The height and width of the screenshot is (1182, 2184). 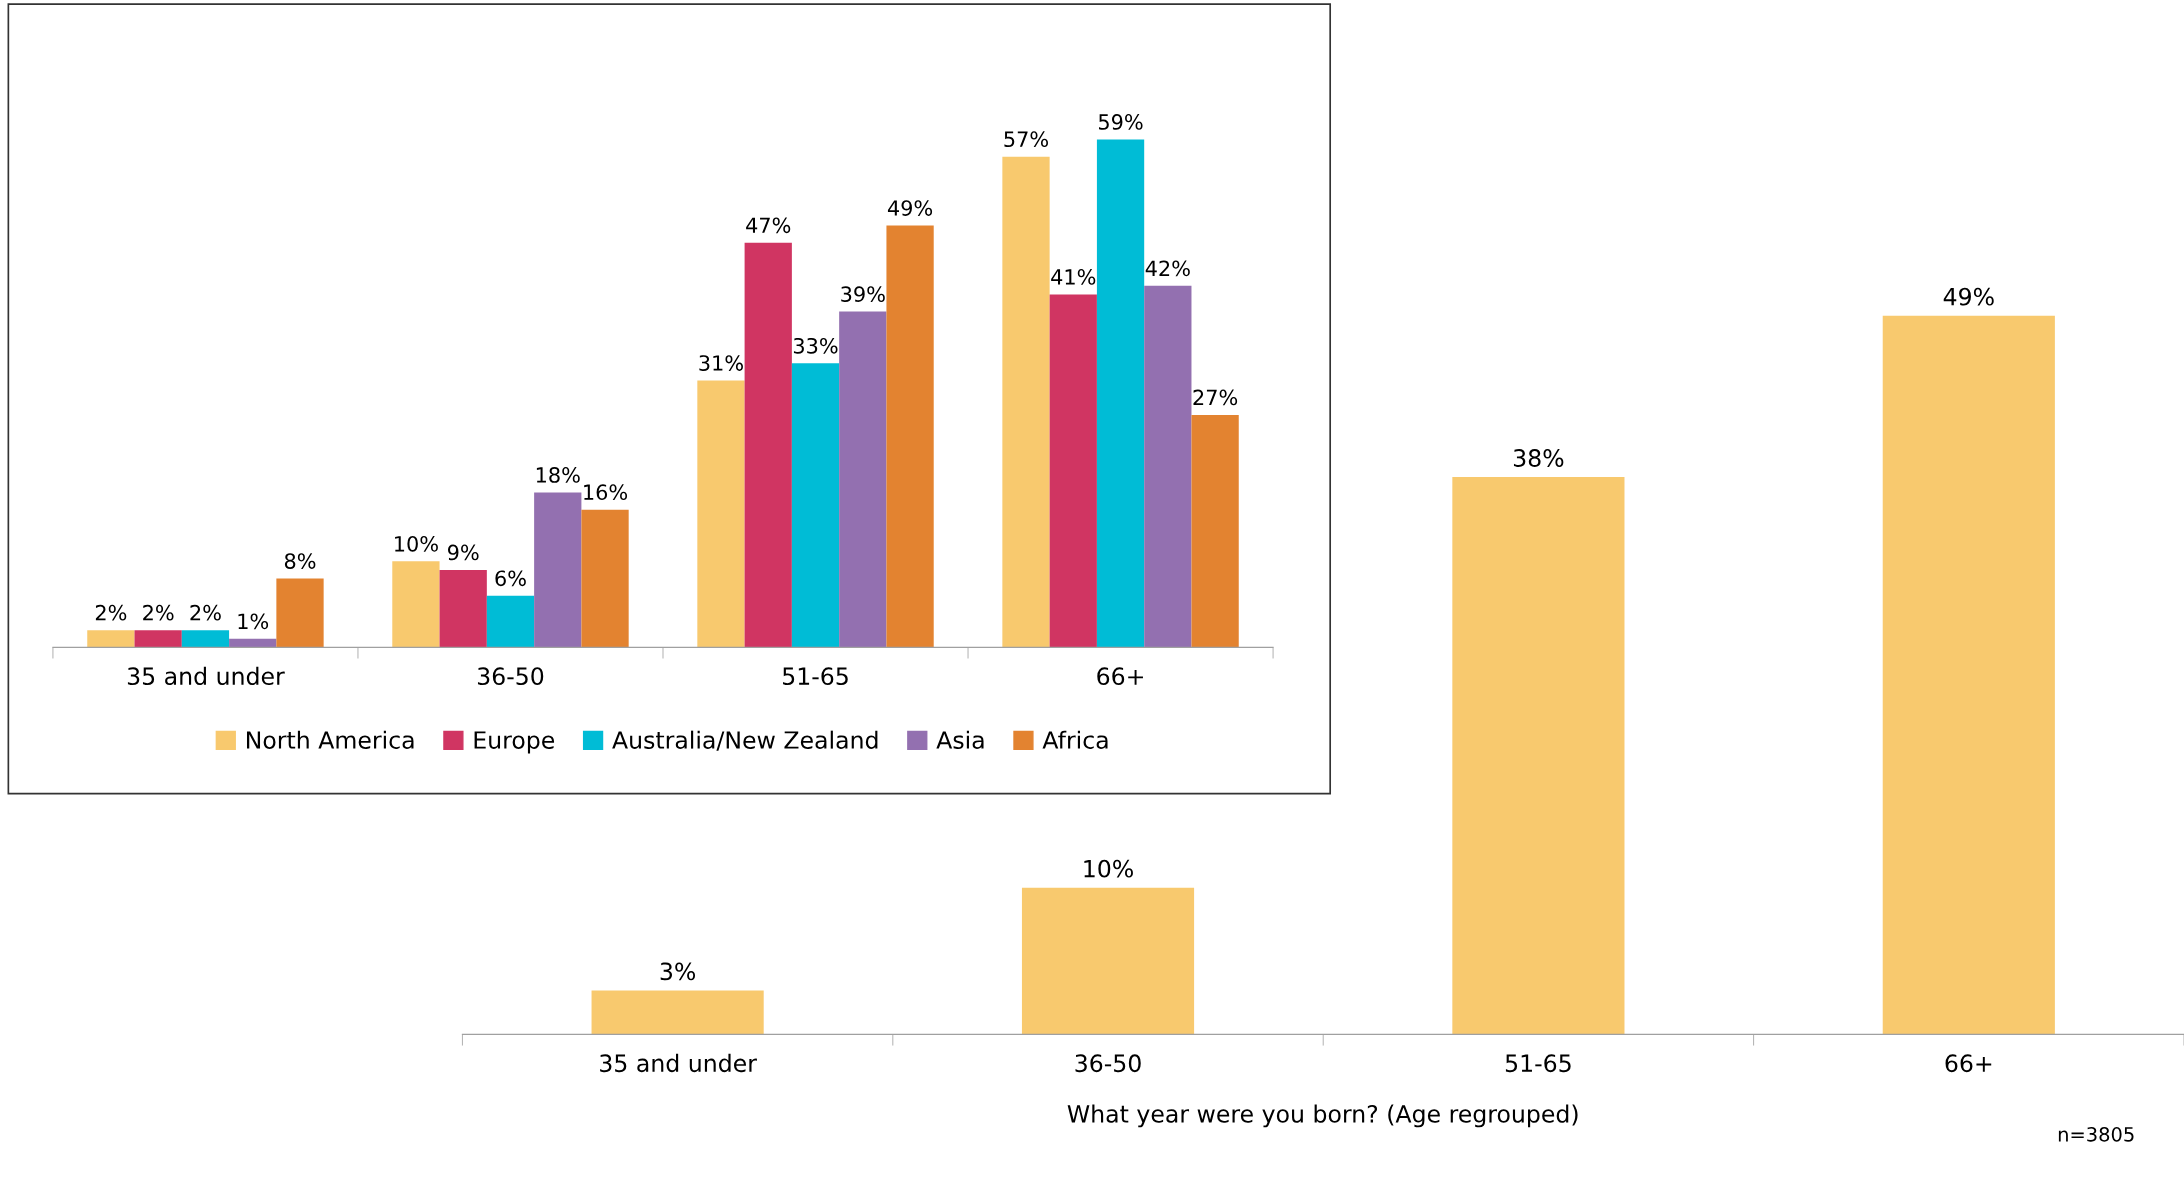 I want to click on legend-label: Africa, so click(x=1075, y=739).